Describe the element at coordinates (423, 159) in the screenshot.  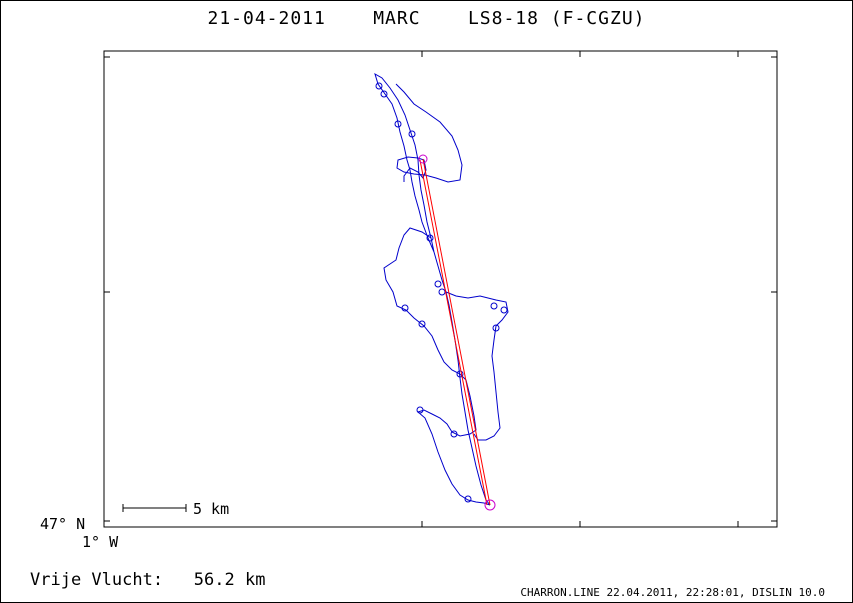
I see `turnpoint-circle` at that location.